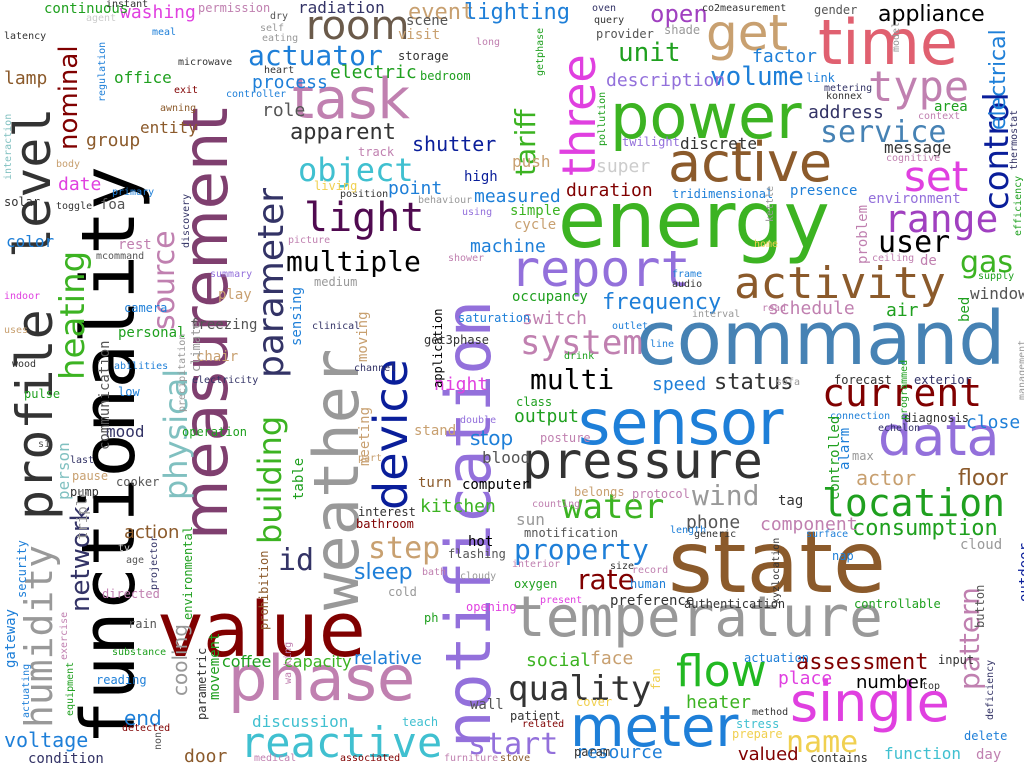 This screenshot has width=1024, height=768. What do you see at coordinates (517, 12) in the screenshot?
I see `word-lighting: lighting` at bounding box center [517, 12].